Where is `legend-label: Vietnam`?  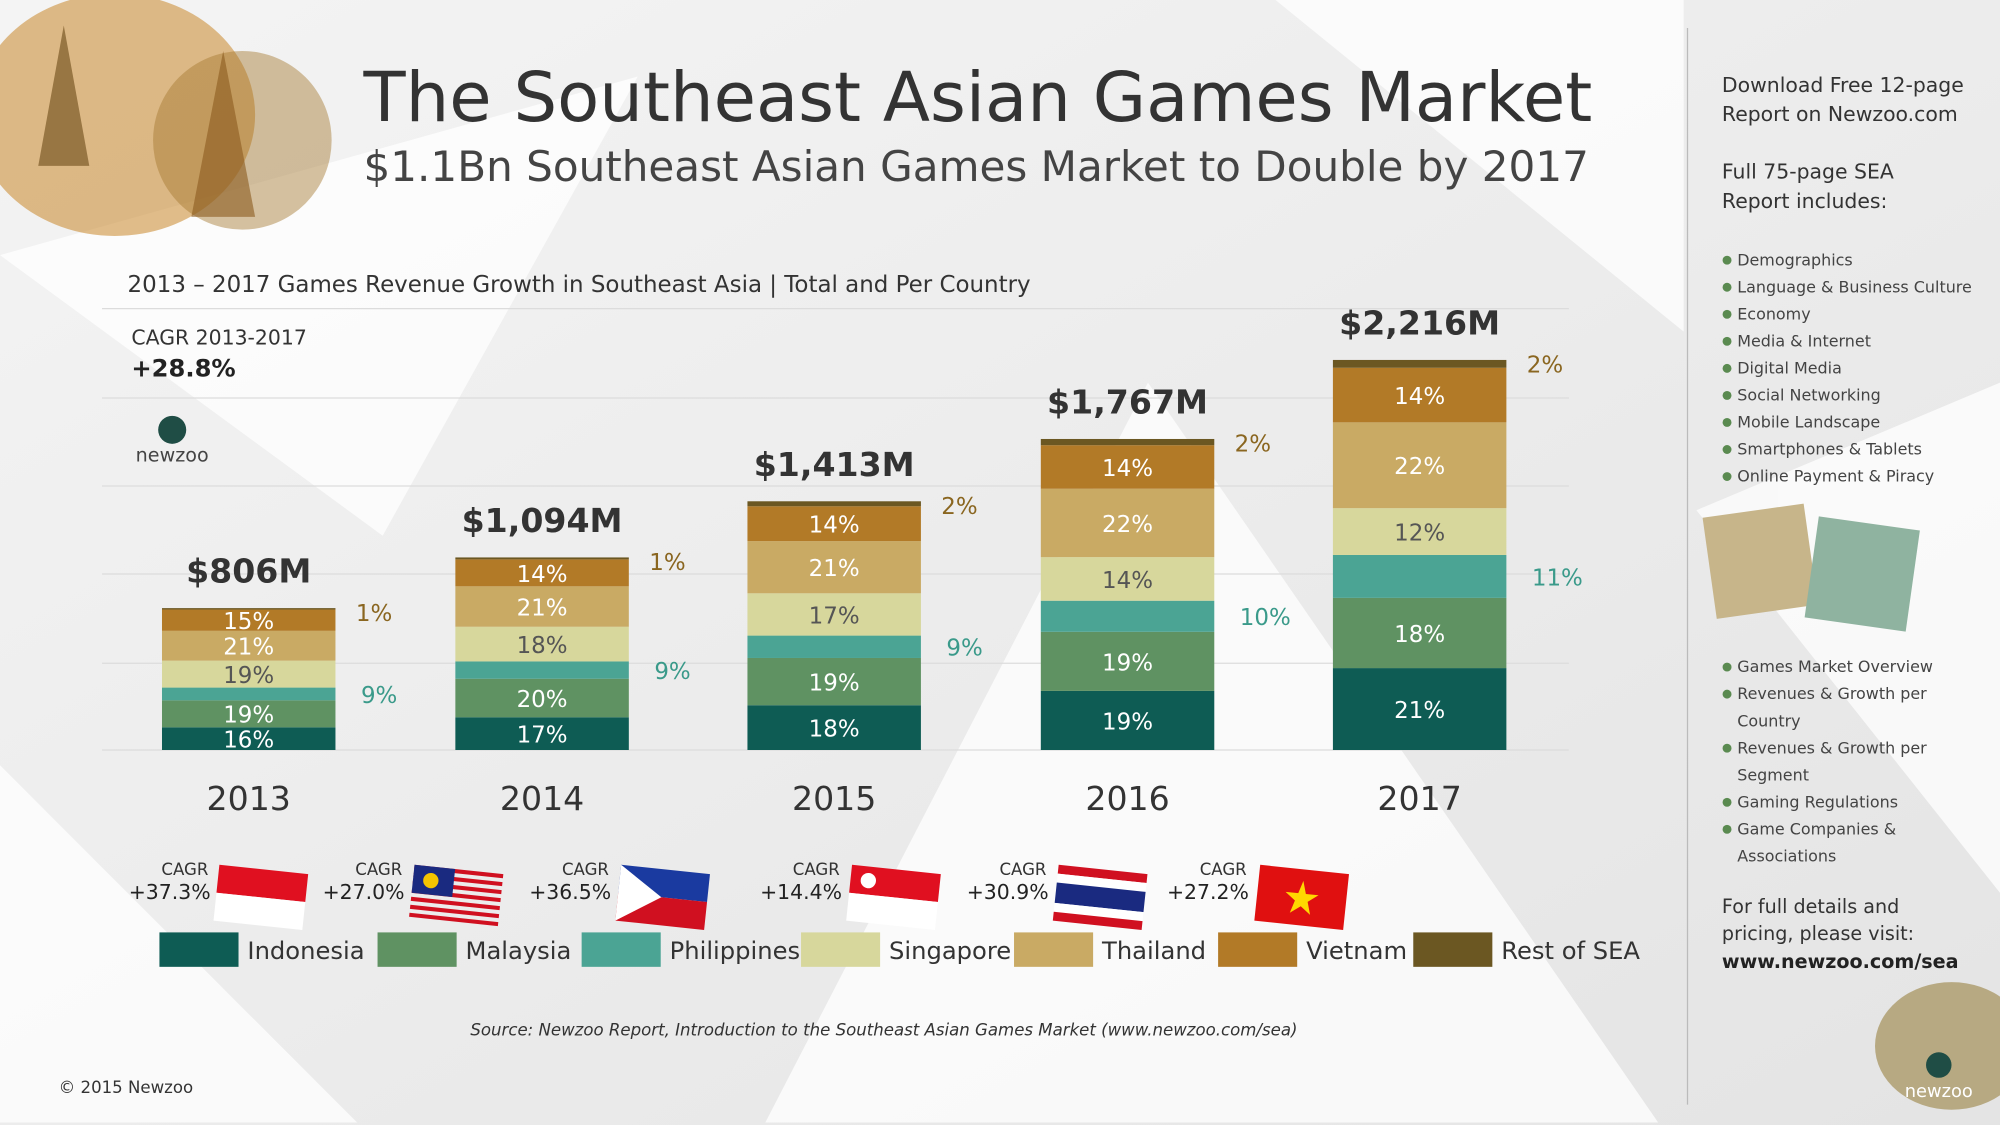 legend-label: Vietnam is located at coordinates (1356, 951).